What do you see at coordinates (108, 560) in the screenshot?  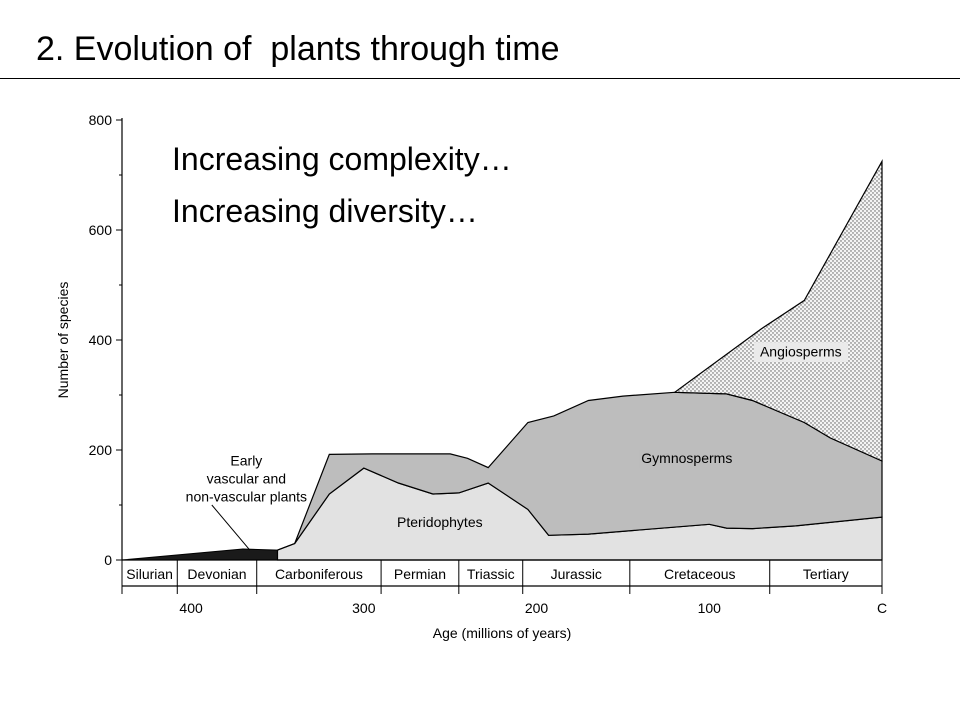 I see `y-tick-label-0: 0` at bounding box center [108, 560].